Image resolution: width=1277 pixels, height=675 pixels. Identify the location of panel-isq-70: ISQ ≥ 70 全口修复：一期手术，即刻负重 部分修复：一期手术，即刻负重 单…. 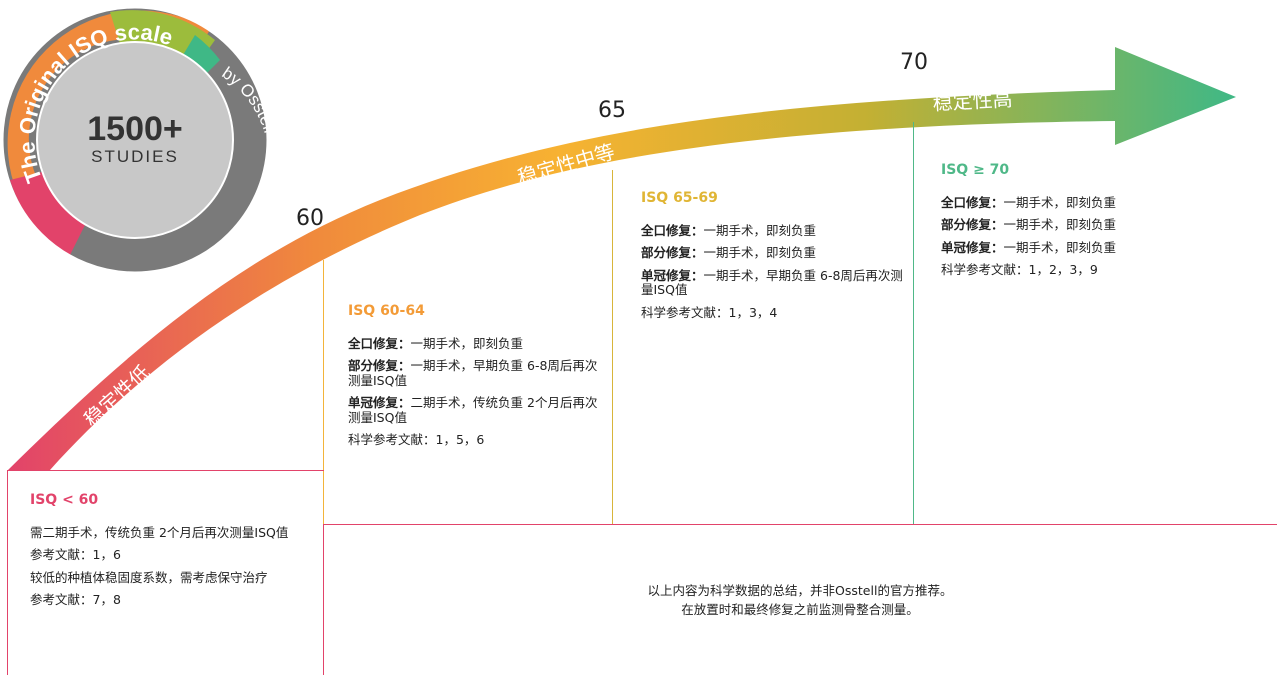
(1091, 220).